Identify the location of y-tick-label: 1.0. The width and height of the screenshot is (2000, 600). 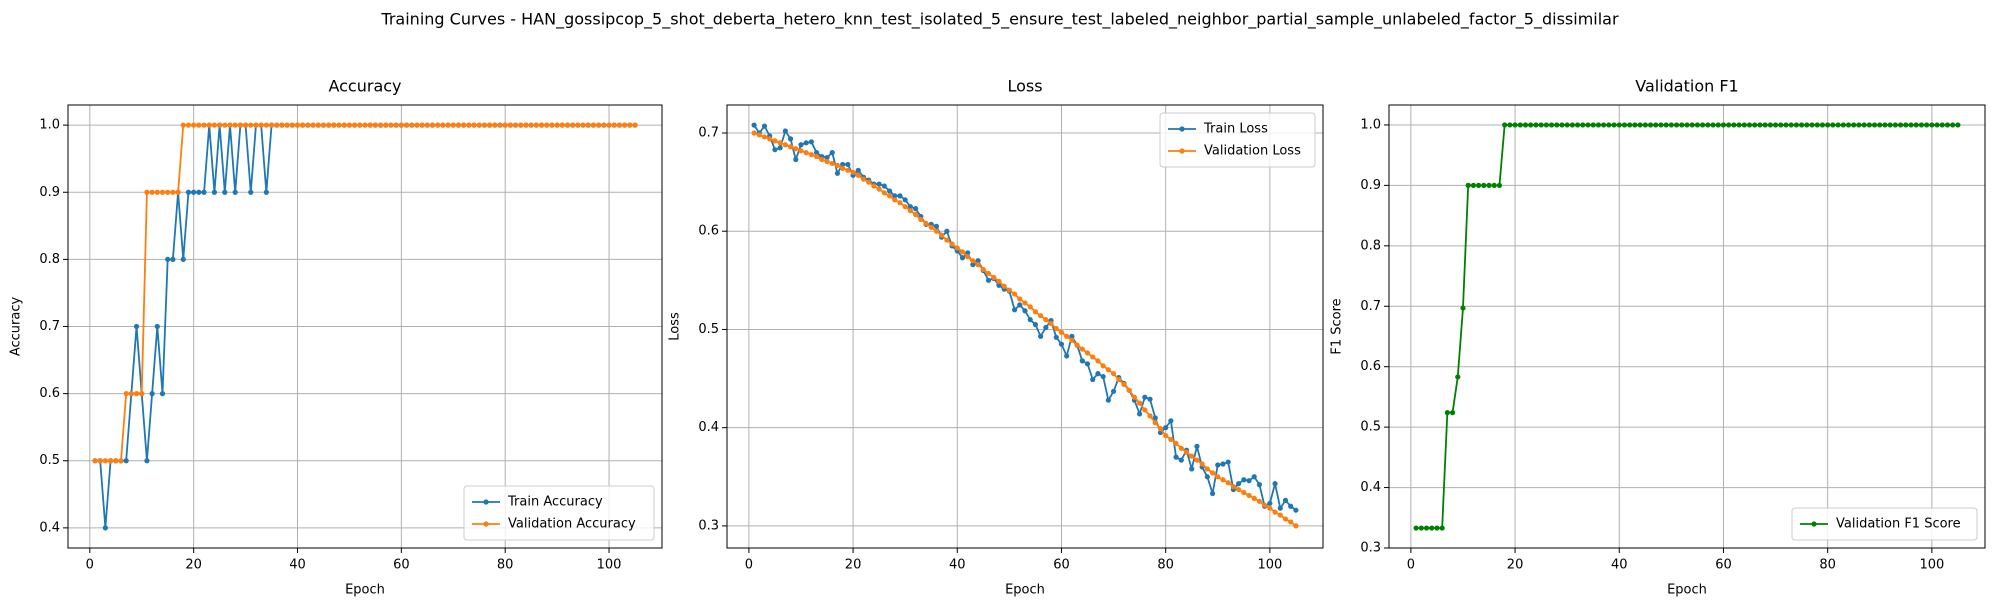
(1370, 124).